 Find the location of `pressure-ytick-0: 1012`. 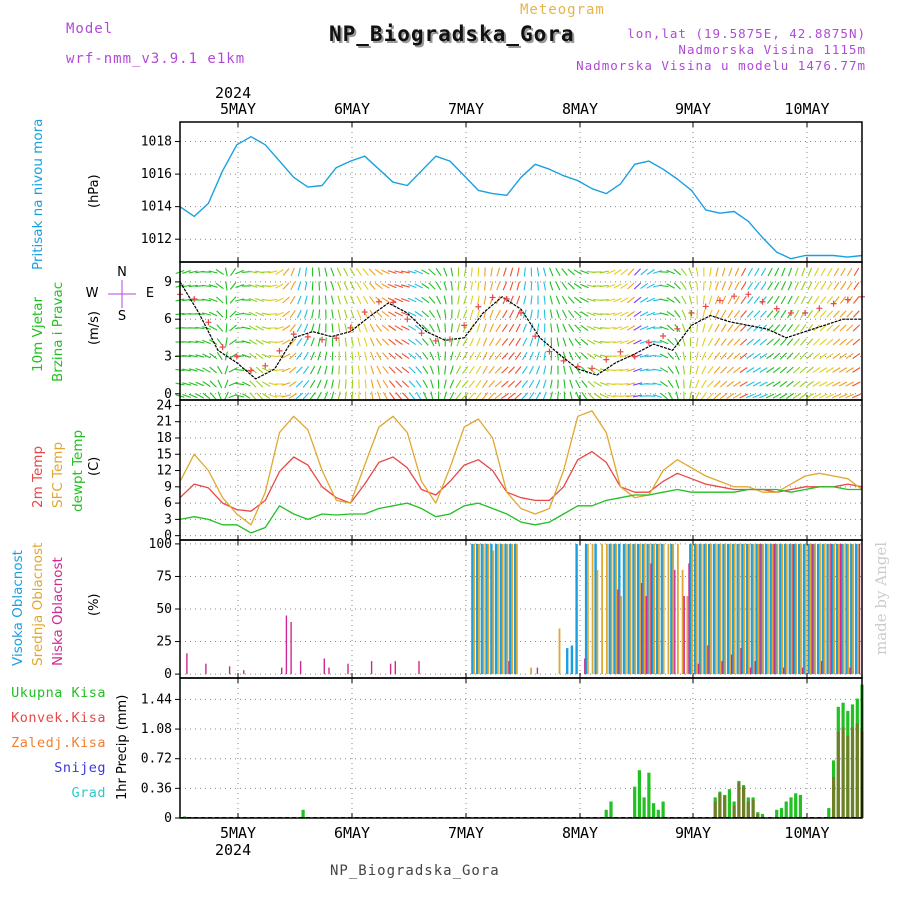

pressure-ytick-0: 1012 is located at coordinates (156, 239).